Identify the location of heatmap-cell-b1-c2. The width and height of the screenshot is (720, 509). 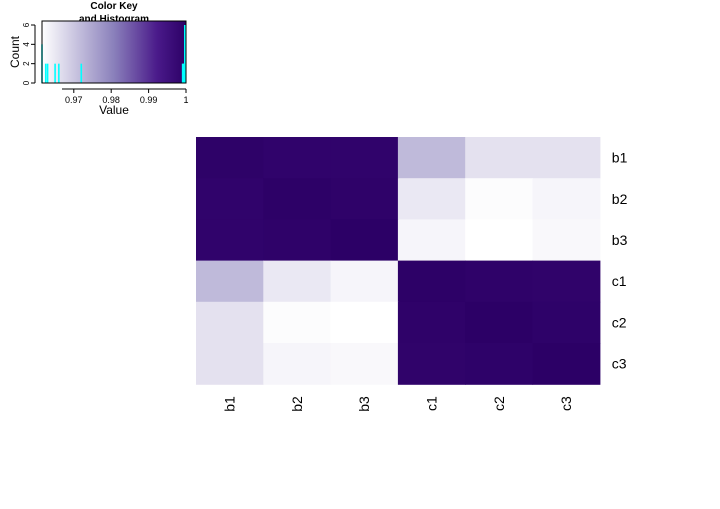
(499, 158).